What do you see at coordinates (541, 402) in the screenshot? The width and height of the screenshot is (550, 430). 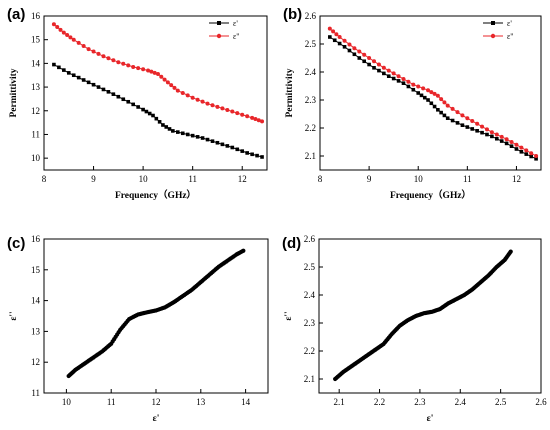 I see `x-tick-label: 2.6` at bounding box center [541, 402].